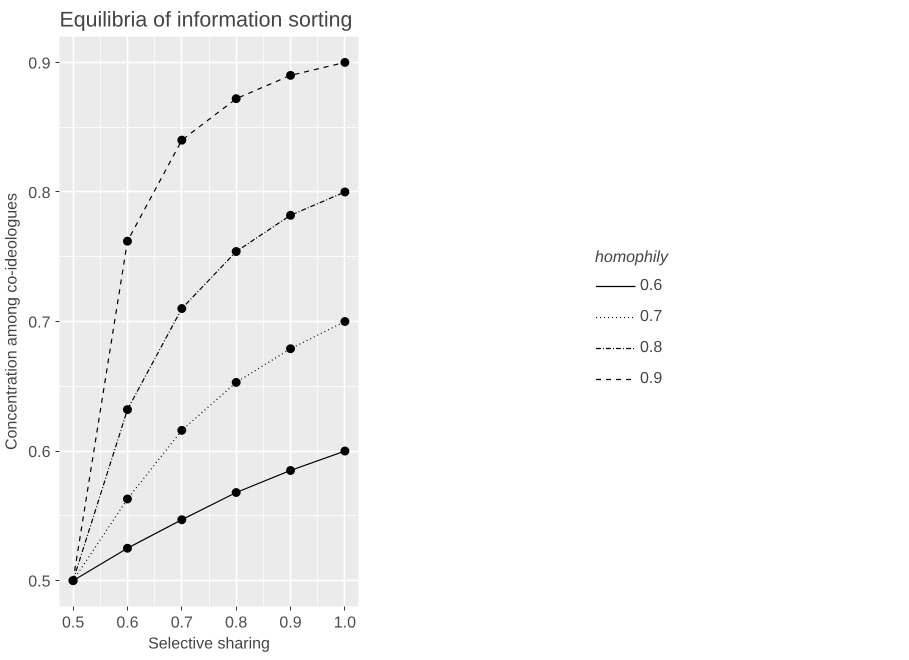 This screenshot has width=909, height=660. I want to click on x-tick-label: 0.8, so click(236, 623).